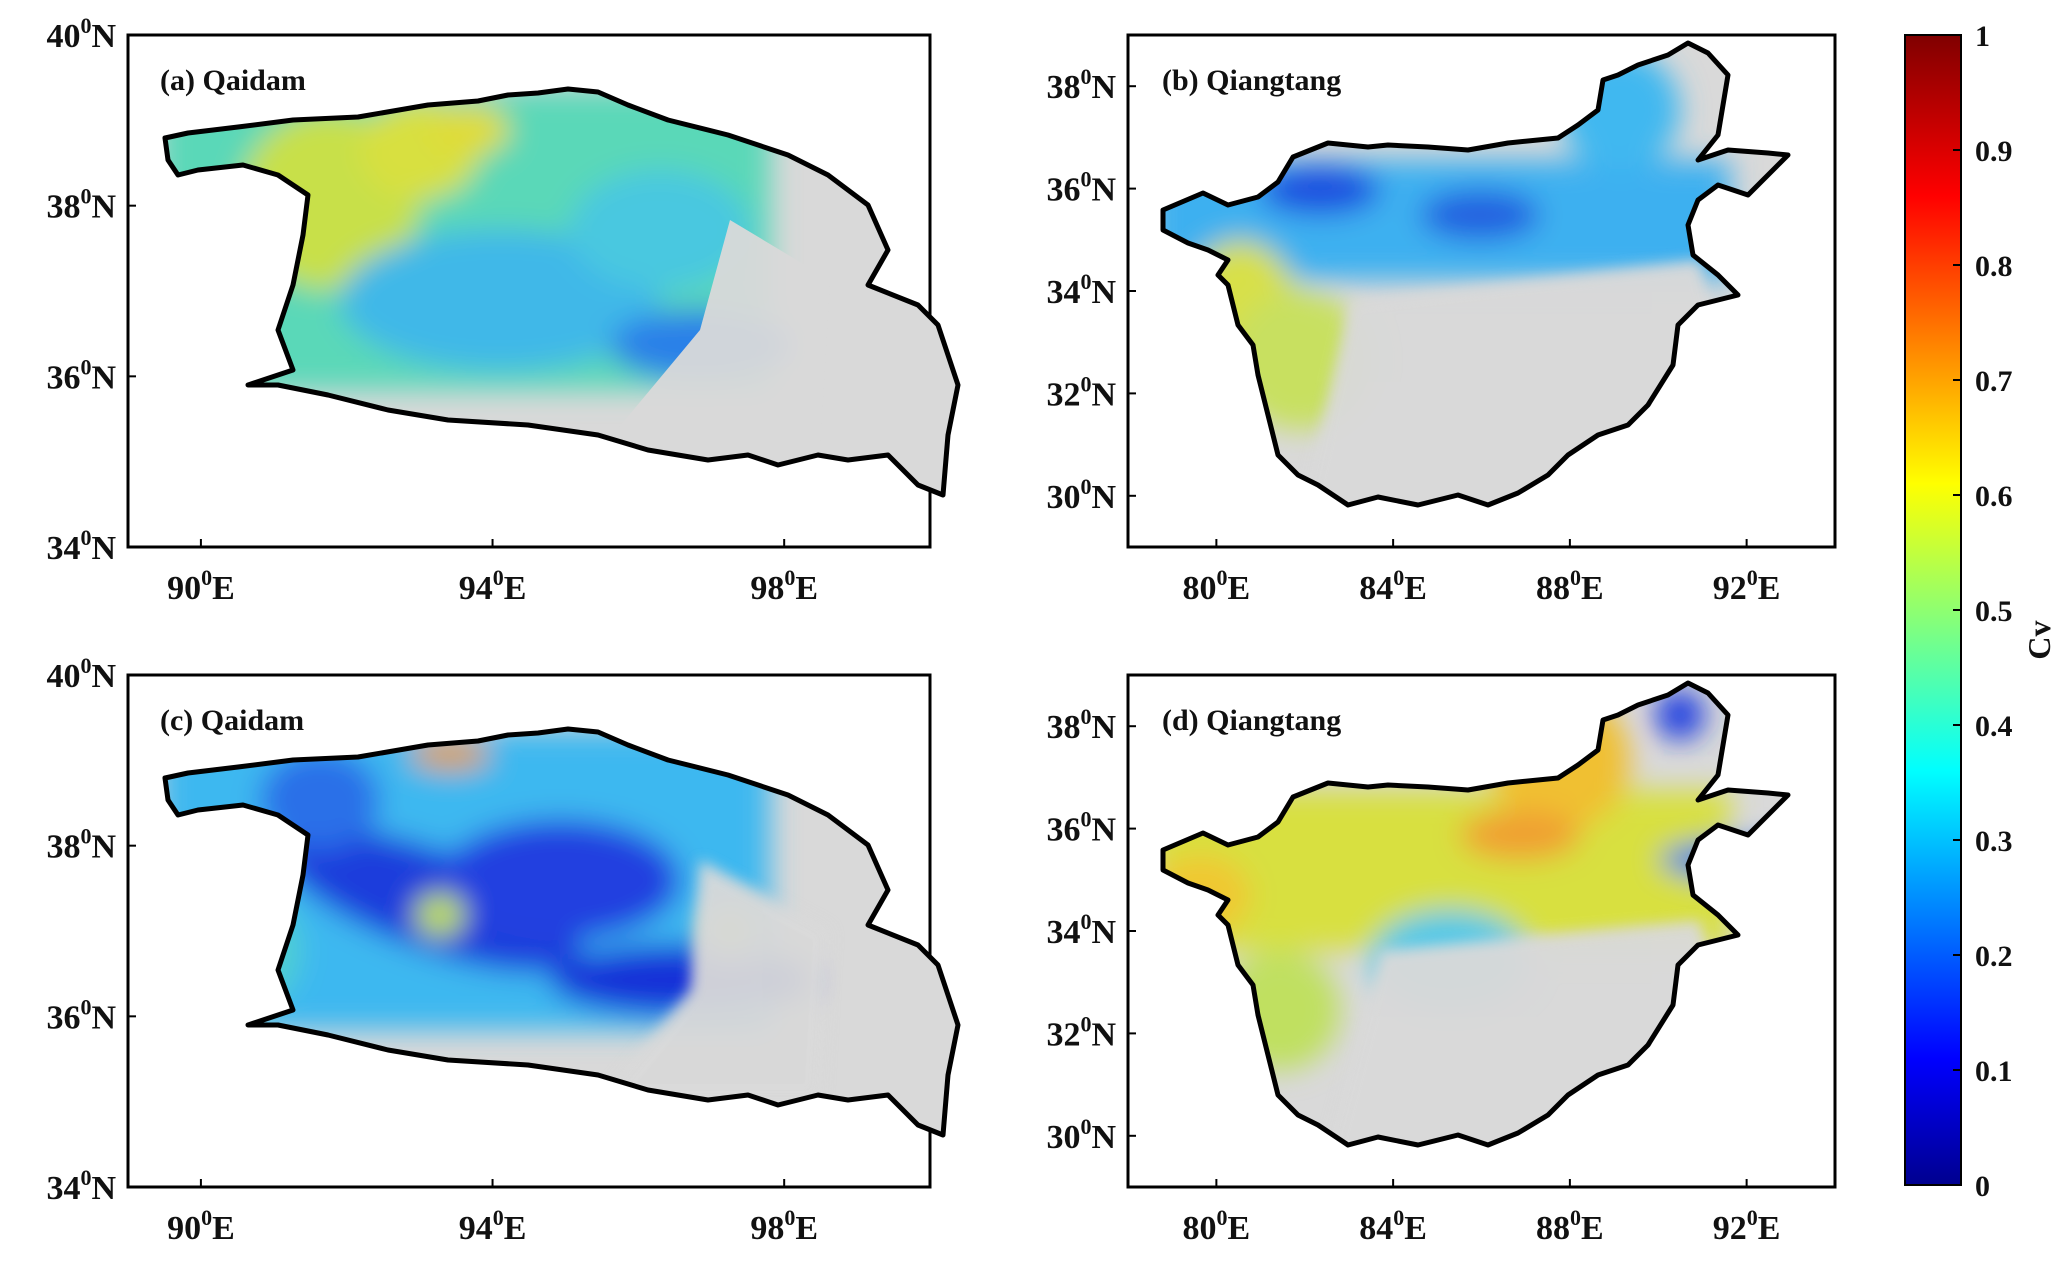  What do you see at coordinates (784, 586) in the screenshot?
I see `panel-a-lon-tick-98: 980E` at bounding box center [784, 586].